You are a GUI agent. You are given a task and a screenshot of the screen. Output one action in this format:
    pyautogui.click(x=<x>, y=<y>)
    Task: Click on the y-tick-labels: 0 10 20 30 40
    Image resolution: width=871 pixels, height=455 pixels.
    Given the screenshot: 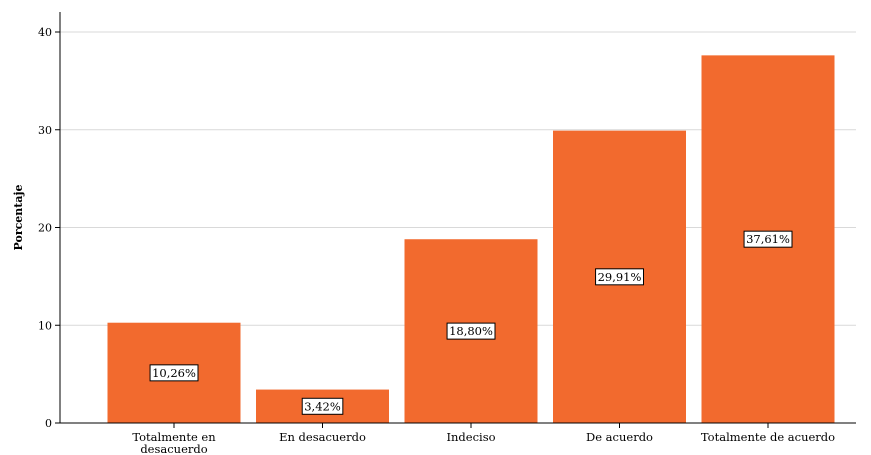 What is the action you would take?
    pyautogui.click(x=45, y=228)
    